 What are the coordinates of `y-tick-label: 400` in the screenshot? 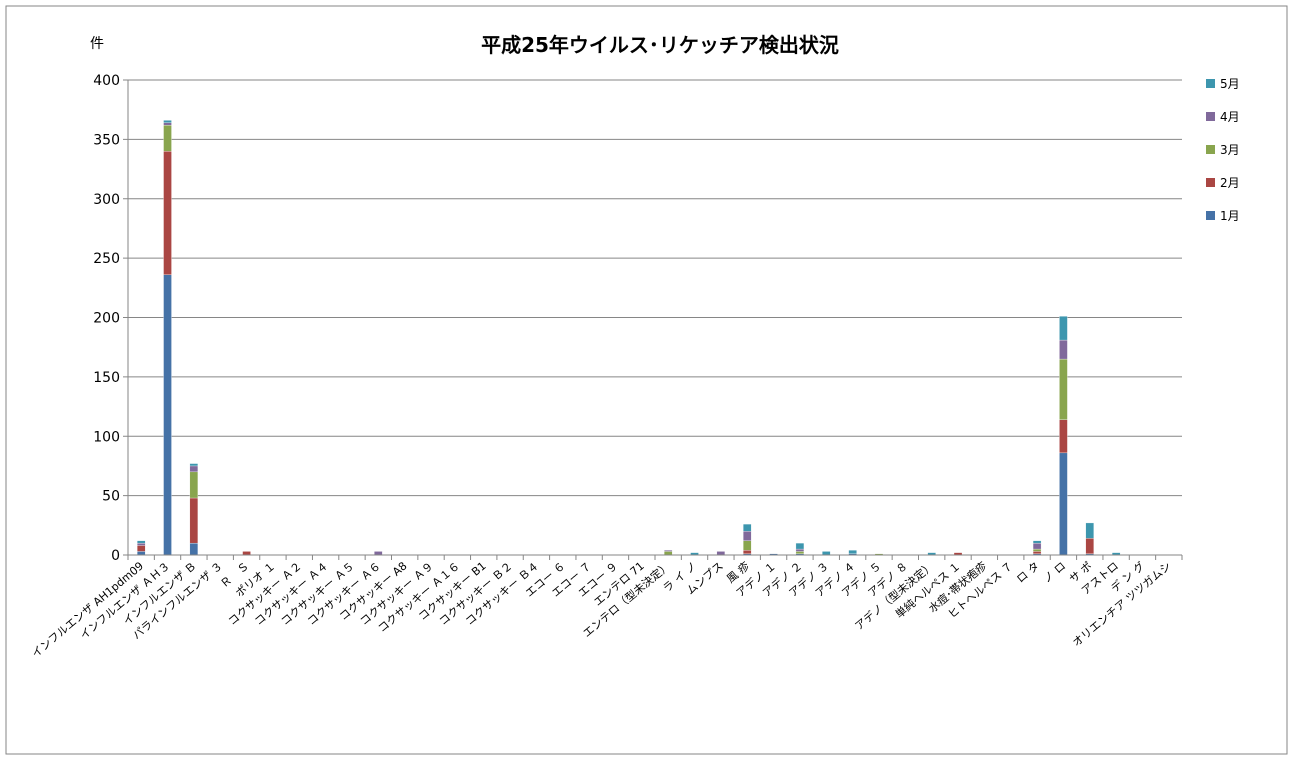 It's located at (106, 81).